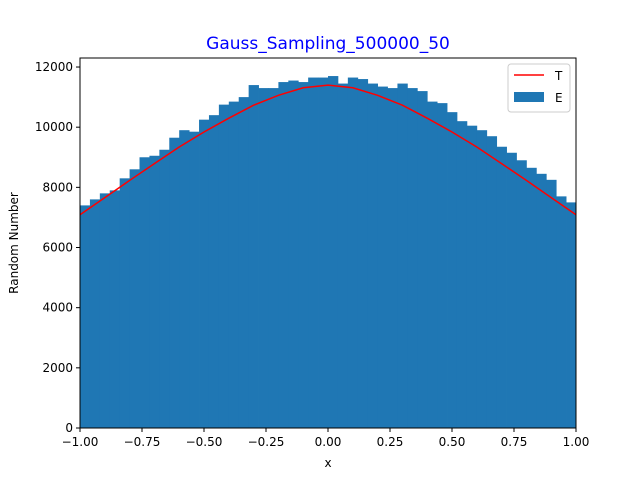 The height and width of the screenshot is (480, 640). I want to click on y-tick-label: 10000, so click(54, 127).